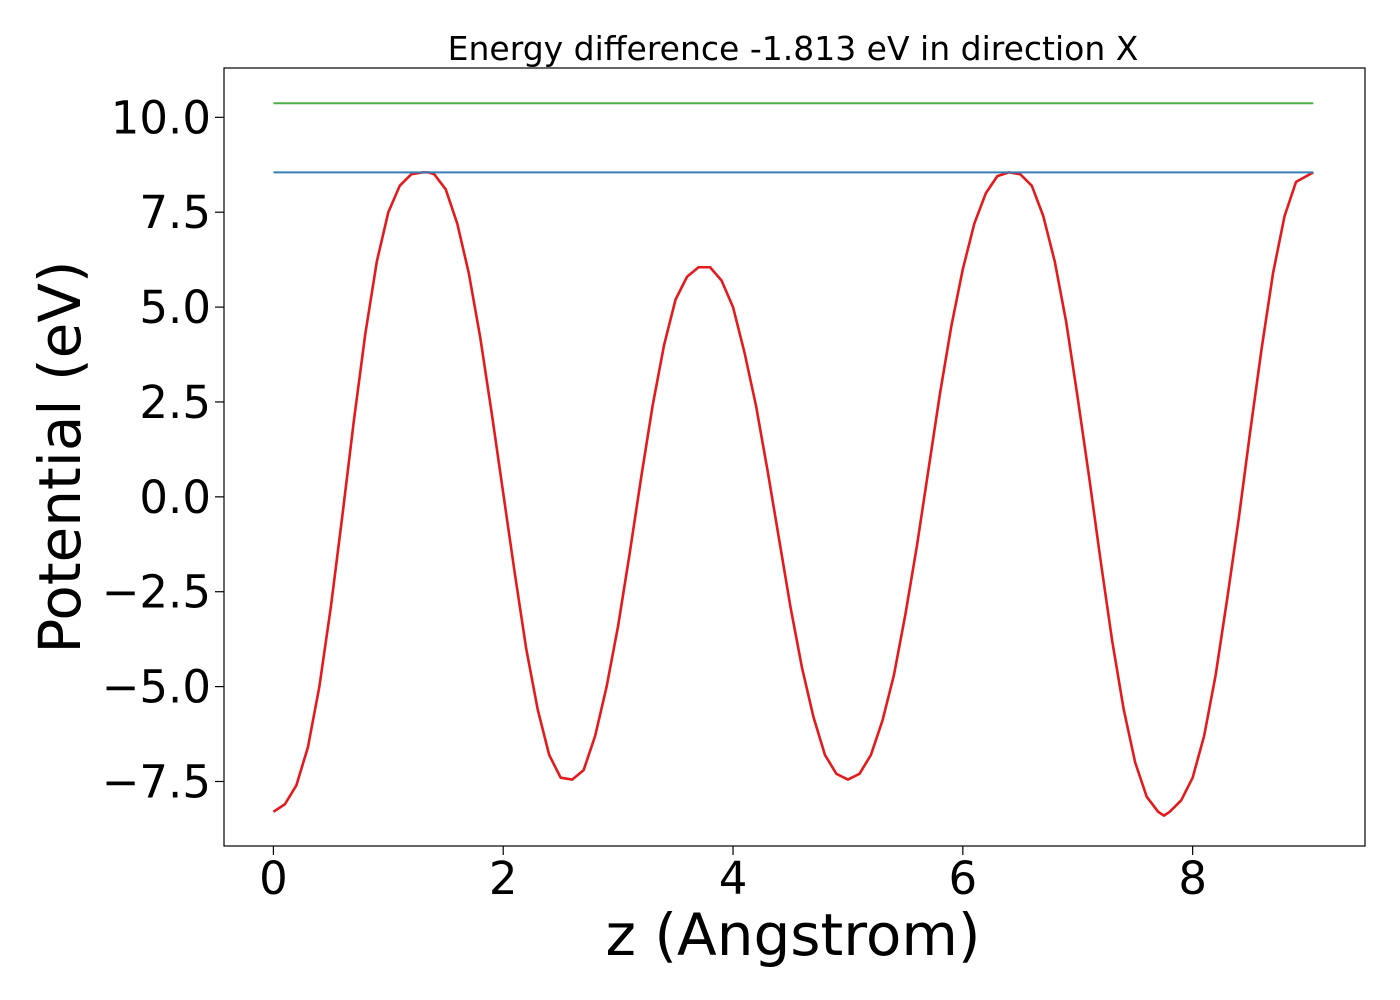 This screenshot has width=1400, height=1000. Describe the element at coordinates (175, 212) in the screenshot. I see `y-tick-label: 7.5` at that location.